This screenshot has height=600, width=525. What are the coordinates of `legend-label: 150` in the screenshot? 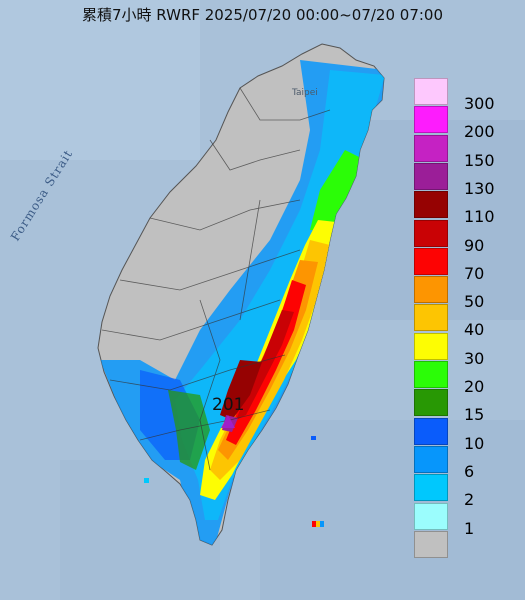 It's located at (479, 160).